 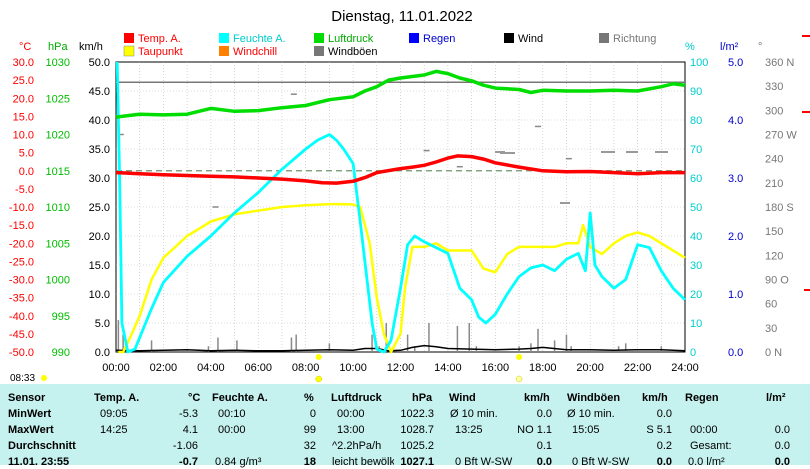 What do you see at coordinates (23, 63) in the screenshot?
I see `temp-tick-label: 30.0` at bounding box center [23, 63].